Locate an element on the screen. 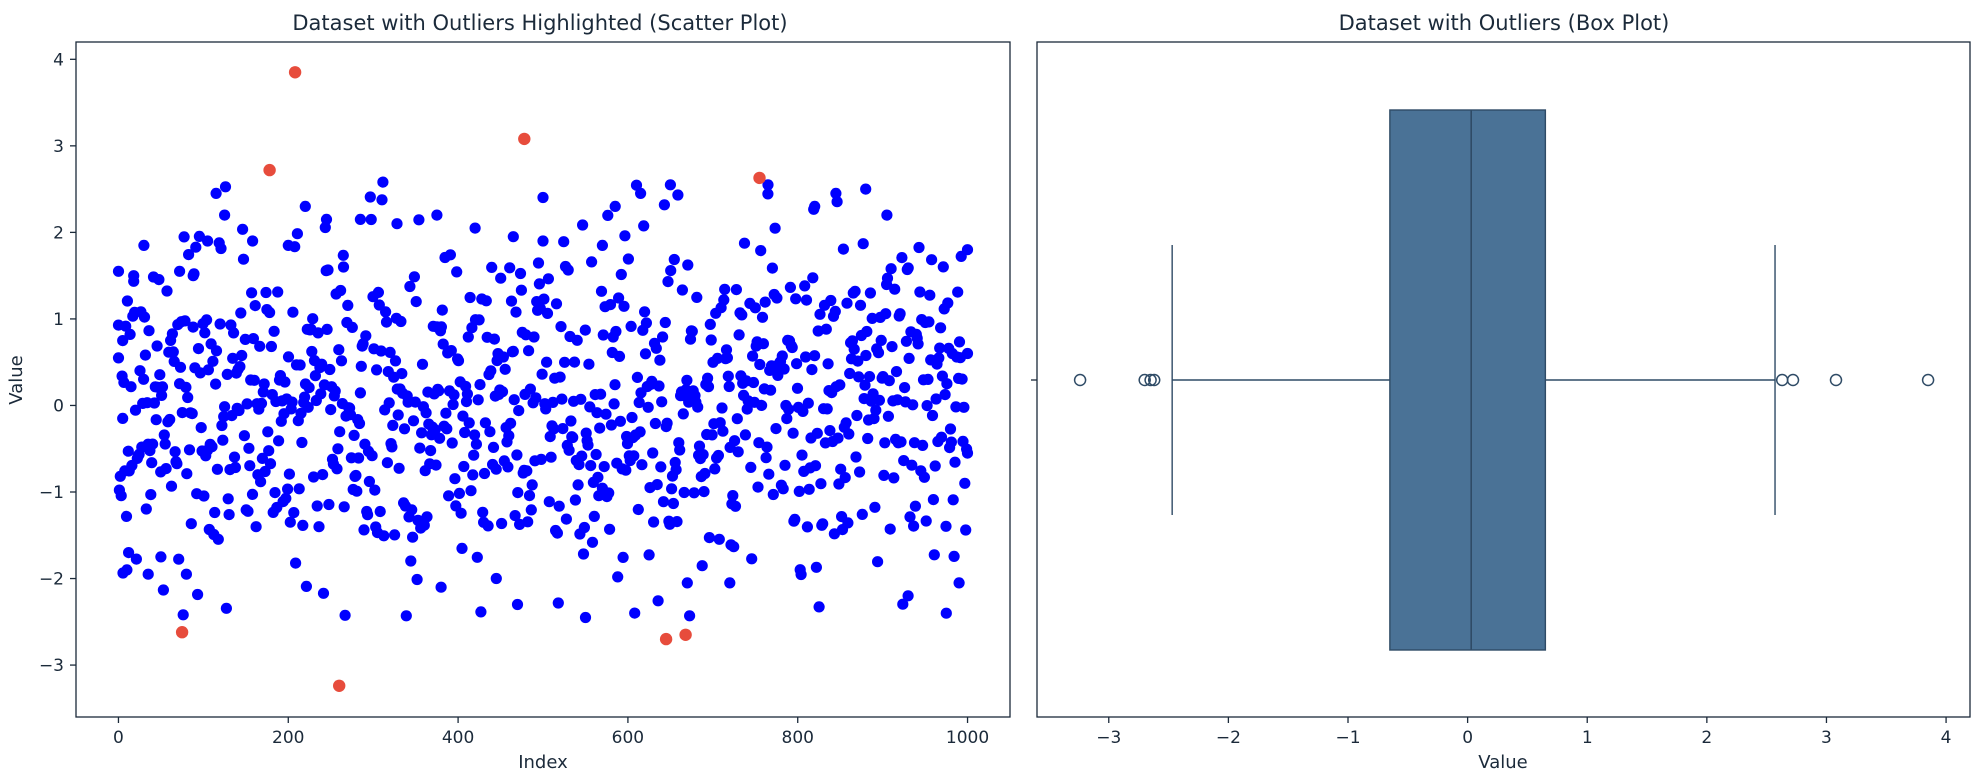  boxplot-x-tick-label: −3 is located at coordinates (1108, 738).